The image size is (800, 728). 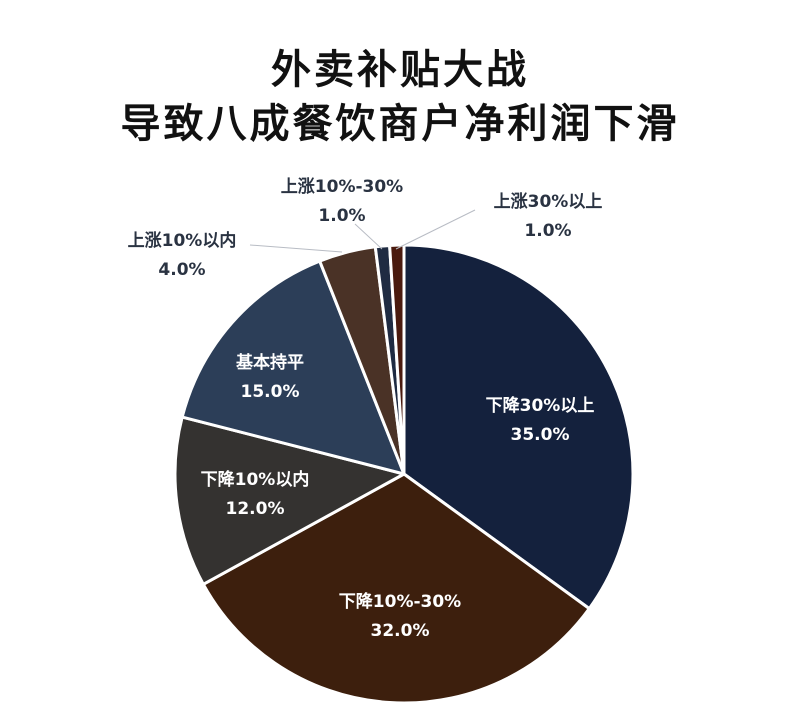 I want to click on slice-label-value: 12.0%, so click(x=255, y=509).